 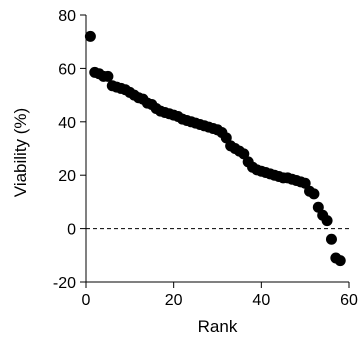 What do you see at coordinates (69, 150) in the screenshot?
I see `y-ticks: -20 0 20 40 60 80` at bounding box center [69, 150].